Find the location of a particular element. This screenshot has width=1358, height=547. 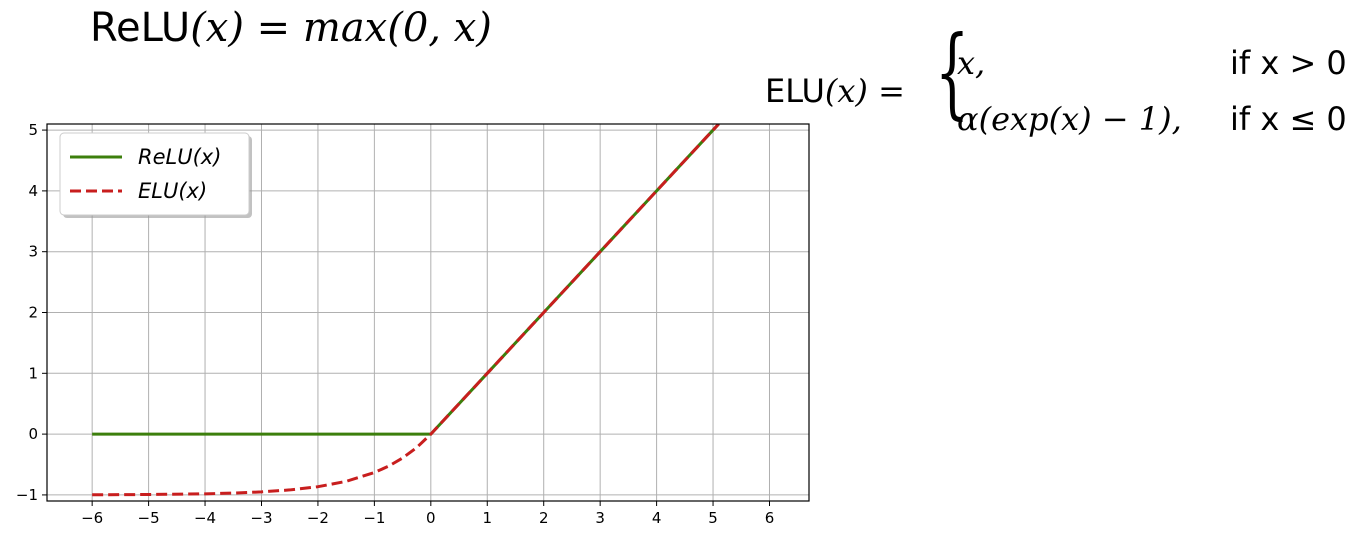

elu-case2-cond: if x ≤ 0 is located at coordinates (1288, 119).